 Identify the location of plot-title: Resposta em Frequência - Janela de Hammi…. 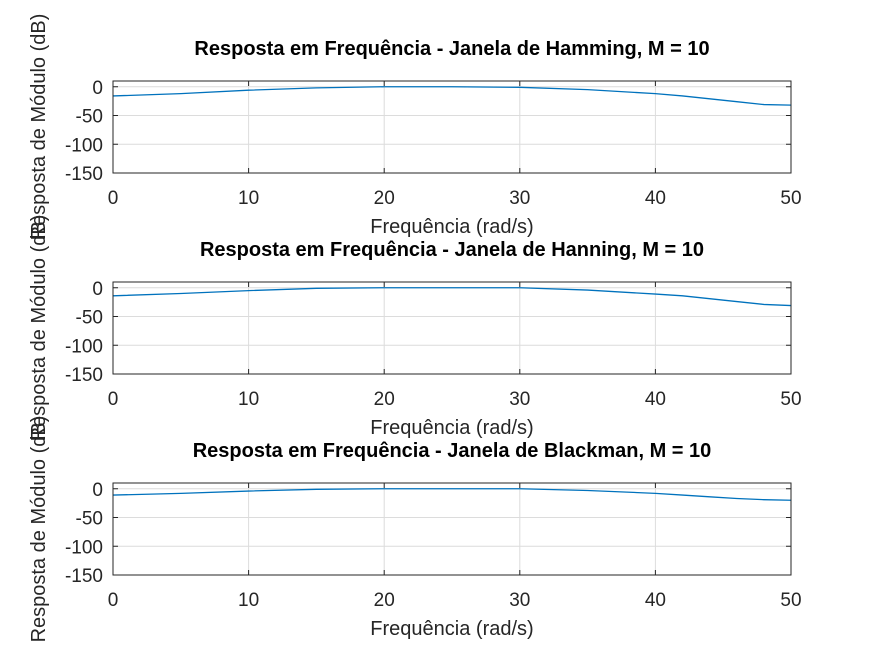
(451, 49).